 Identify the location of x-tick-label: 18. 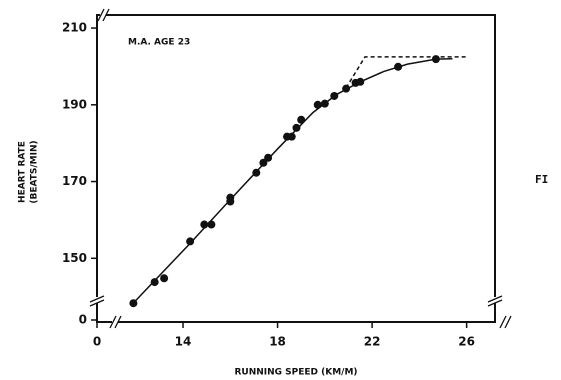
(277, 342).